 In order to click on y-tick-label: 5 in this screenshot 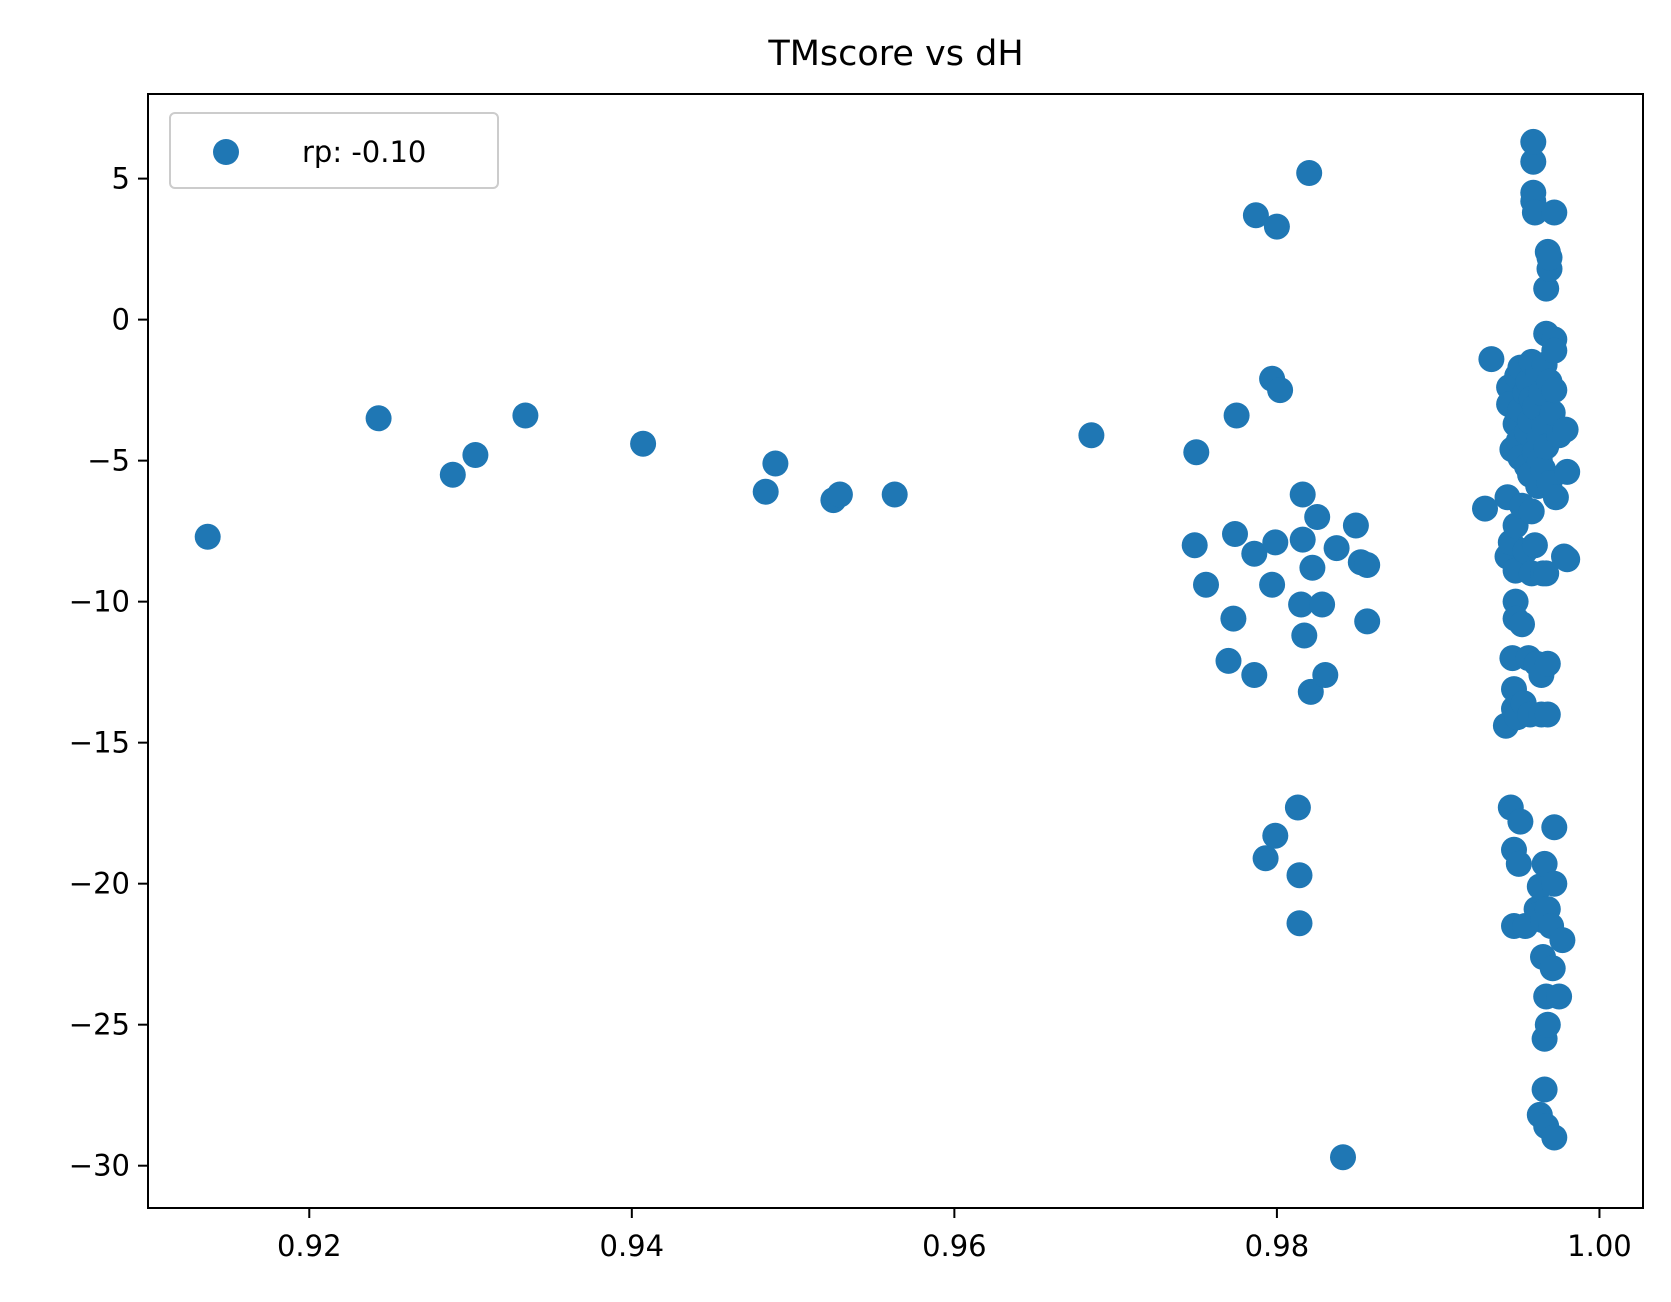, I will do `click(121, 179)`.